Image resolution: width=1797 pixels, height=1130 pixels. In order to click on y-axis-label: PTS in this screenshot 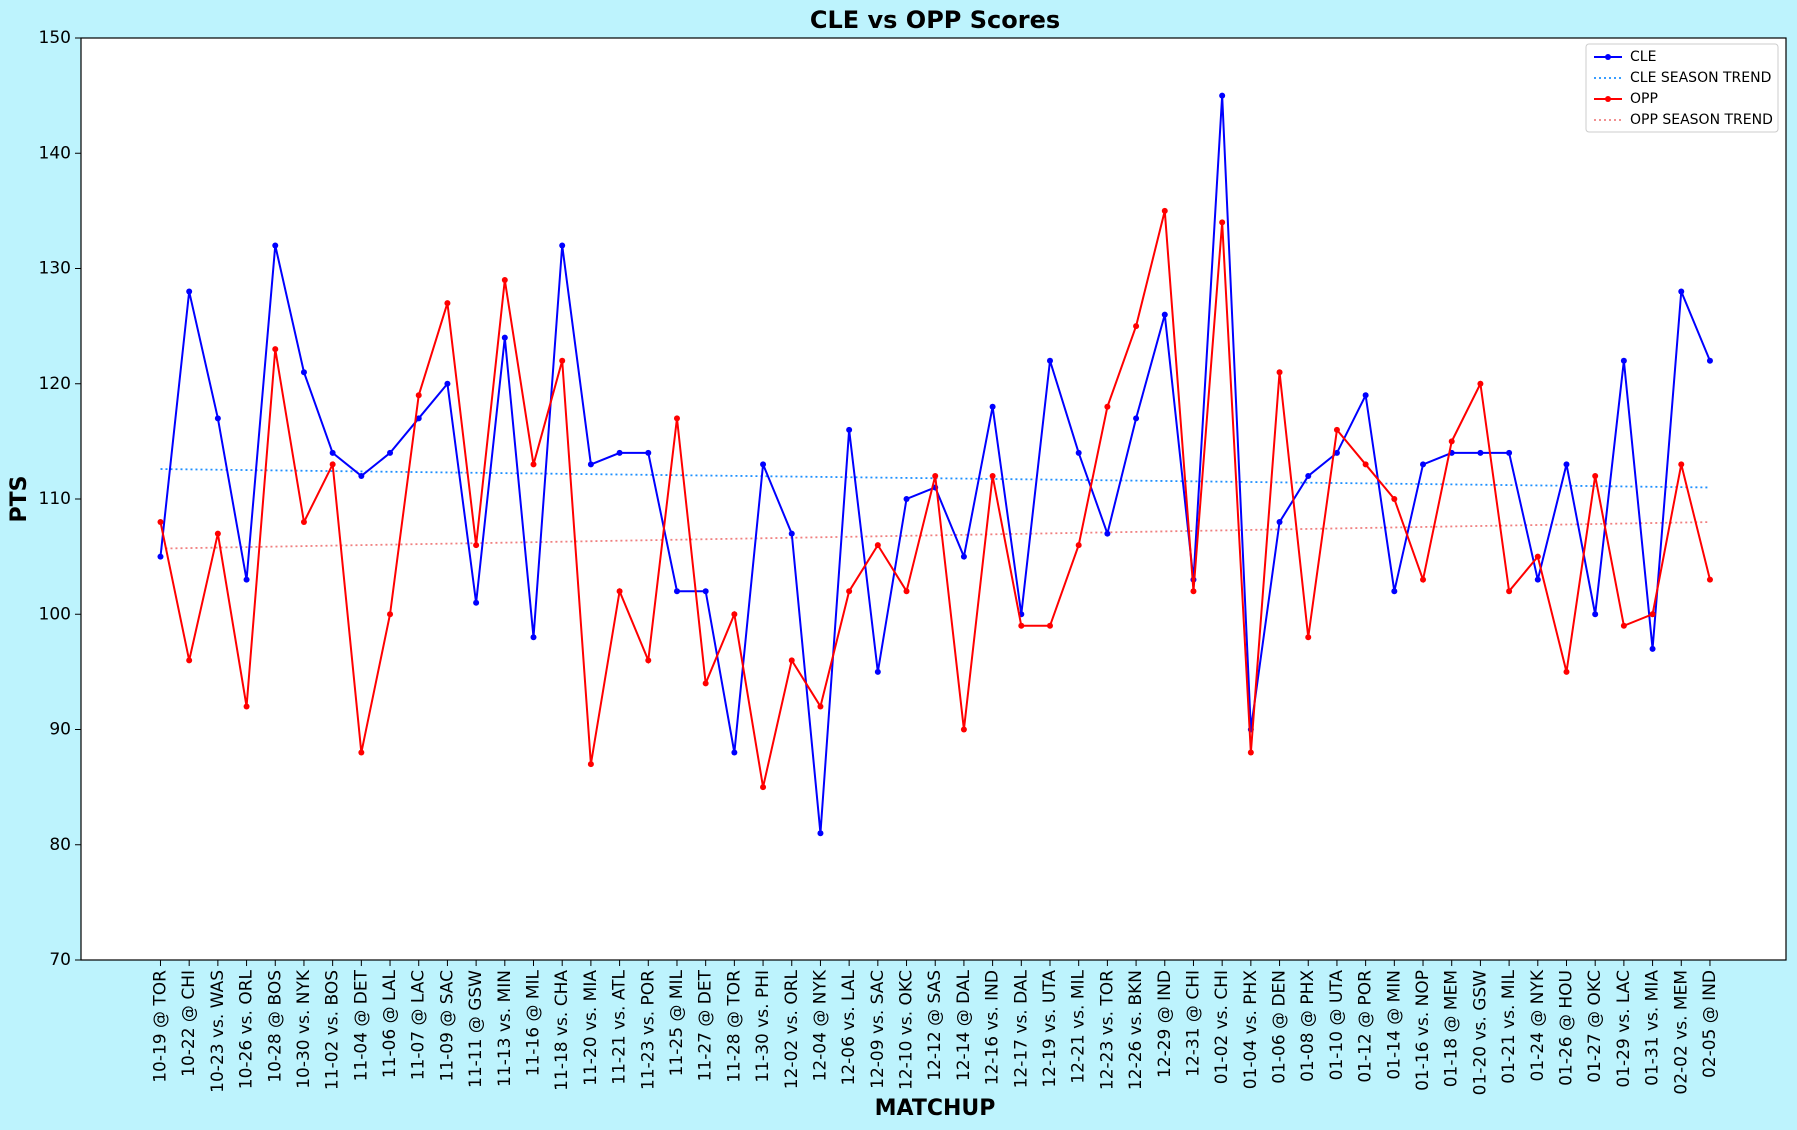, I will do `click(19, 499)`.